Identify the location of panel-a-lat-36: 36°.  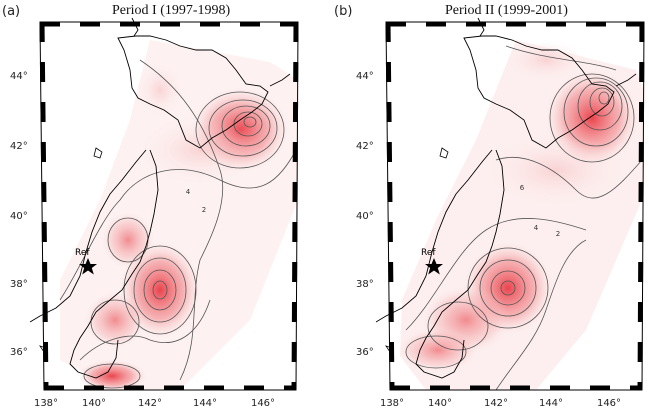
(19, 352).